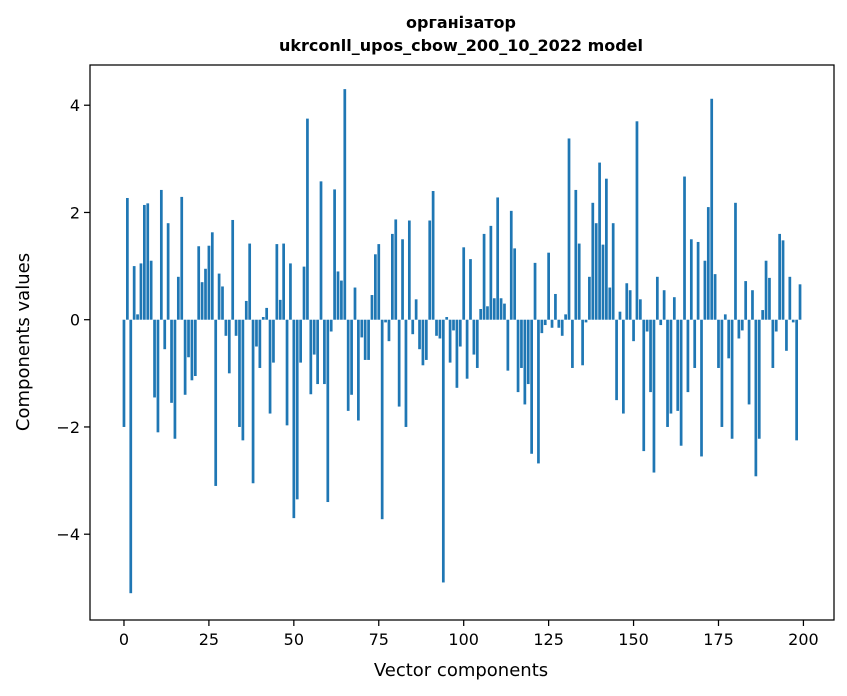 This screenshot has width=847, height=696. What do you see at coordinates (461, 670) in the screenshot?
I see `x-axis-label: Vector components` at bounding box center [461, 670].